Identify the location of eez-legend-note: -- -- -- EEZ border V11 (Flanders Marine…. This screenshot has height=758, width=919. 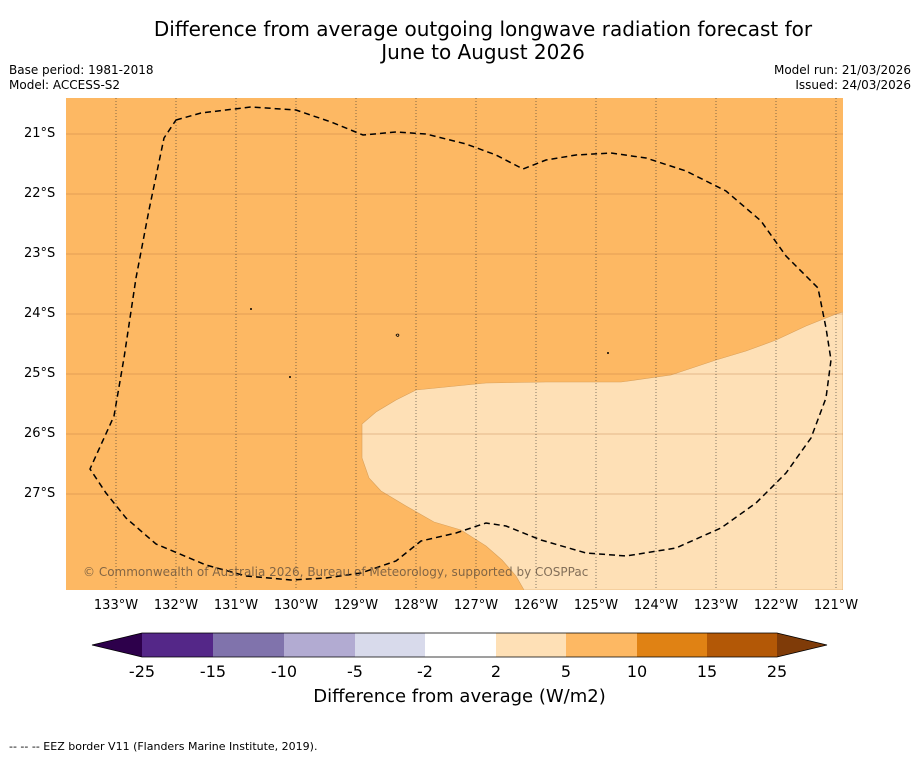
(163, 746).